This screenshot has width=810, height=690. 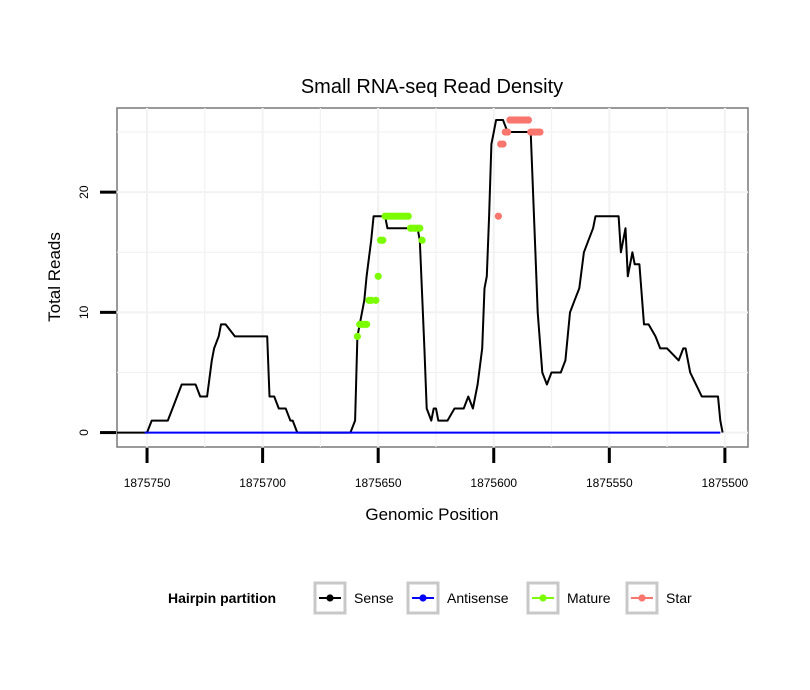 What do you see at coordinates (448, 228) in the screenshot?
I see `series-points` at bounding box center [448, 228].